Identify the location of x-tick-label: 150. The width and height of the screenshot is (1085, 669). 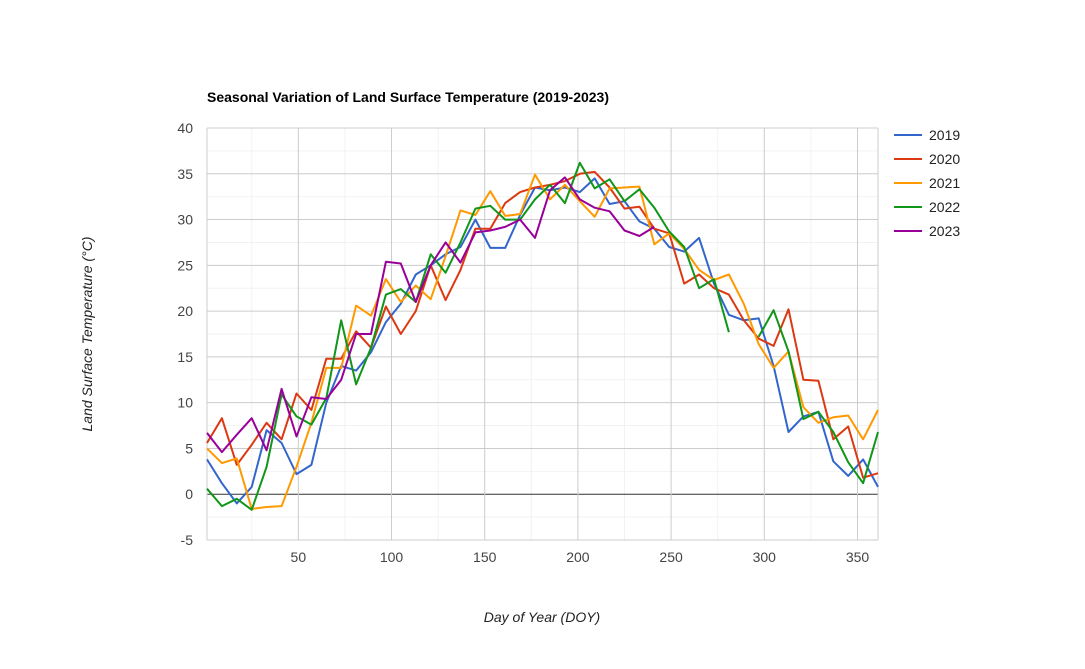
(485, 557).